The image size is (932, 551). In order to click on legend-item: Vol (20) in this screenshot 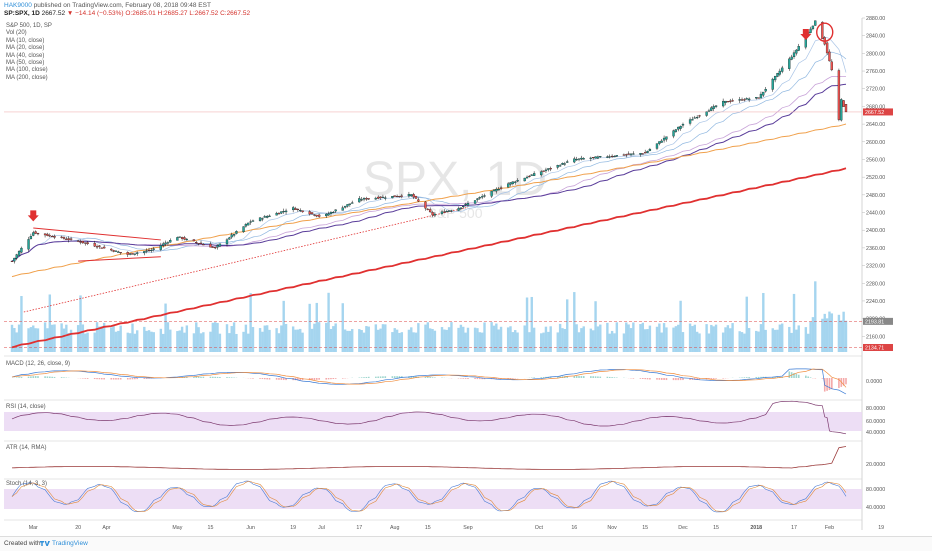, I will do `click(16, 33)`.